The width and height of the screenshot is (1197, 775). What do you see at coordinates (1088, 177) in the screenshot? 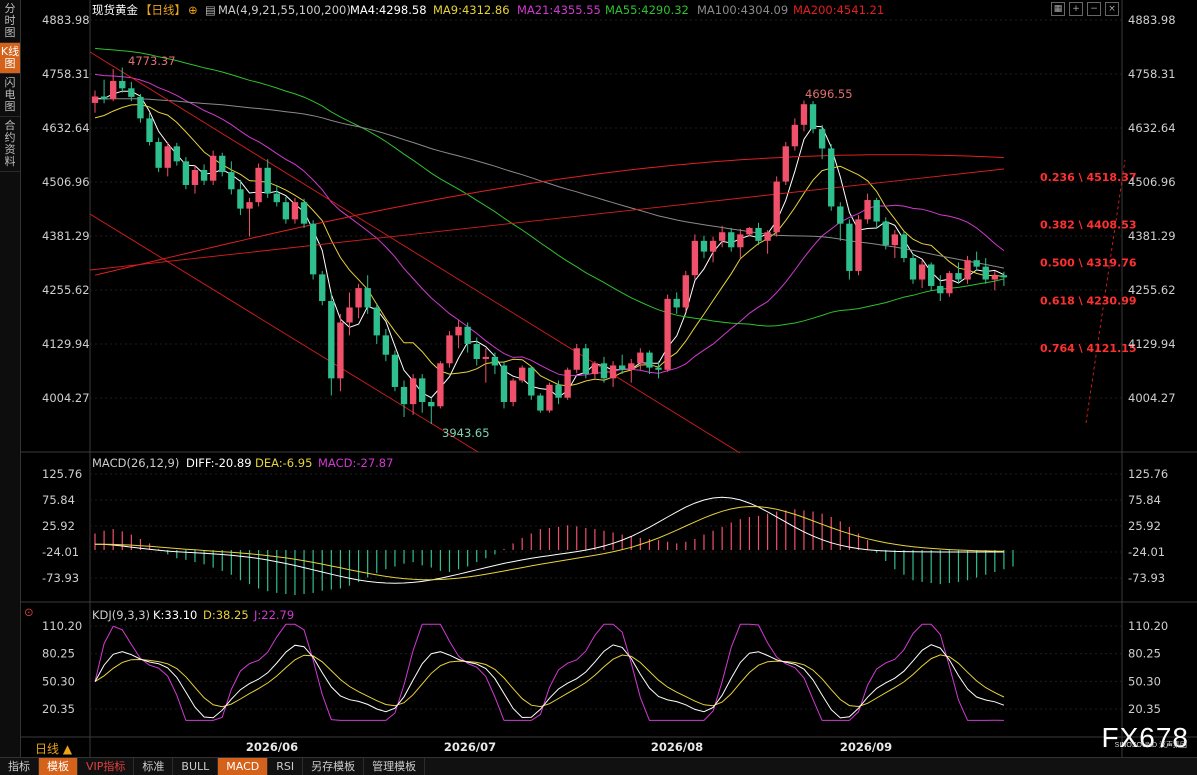
I see `fib-label: 0.236 \ 4518.37` at bounding box center [1088, 177].